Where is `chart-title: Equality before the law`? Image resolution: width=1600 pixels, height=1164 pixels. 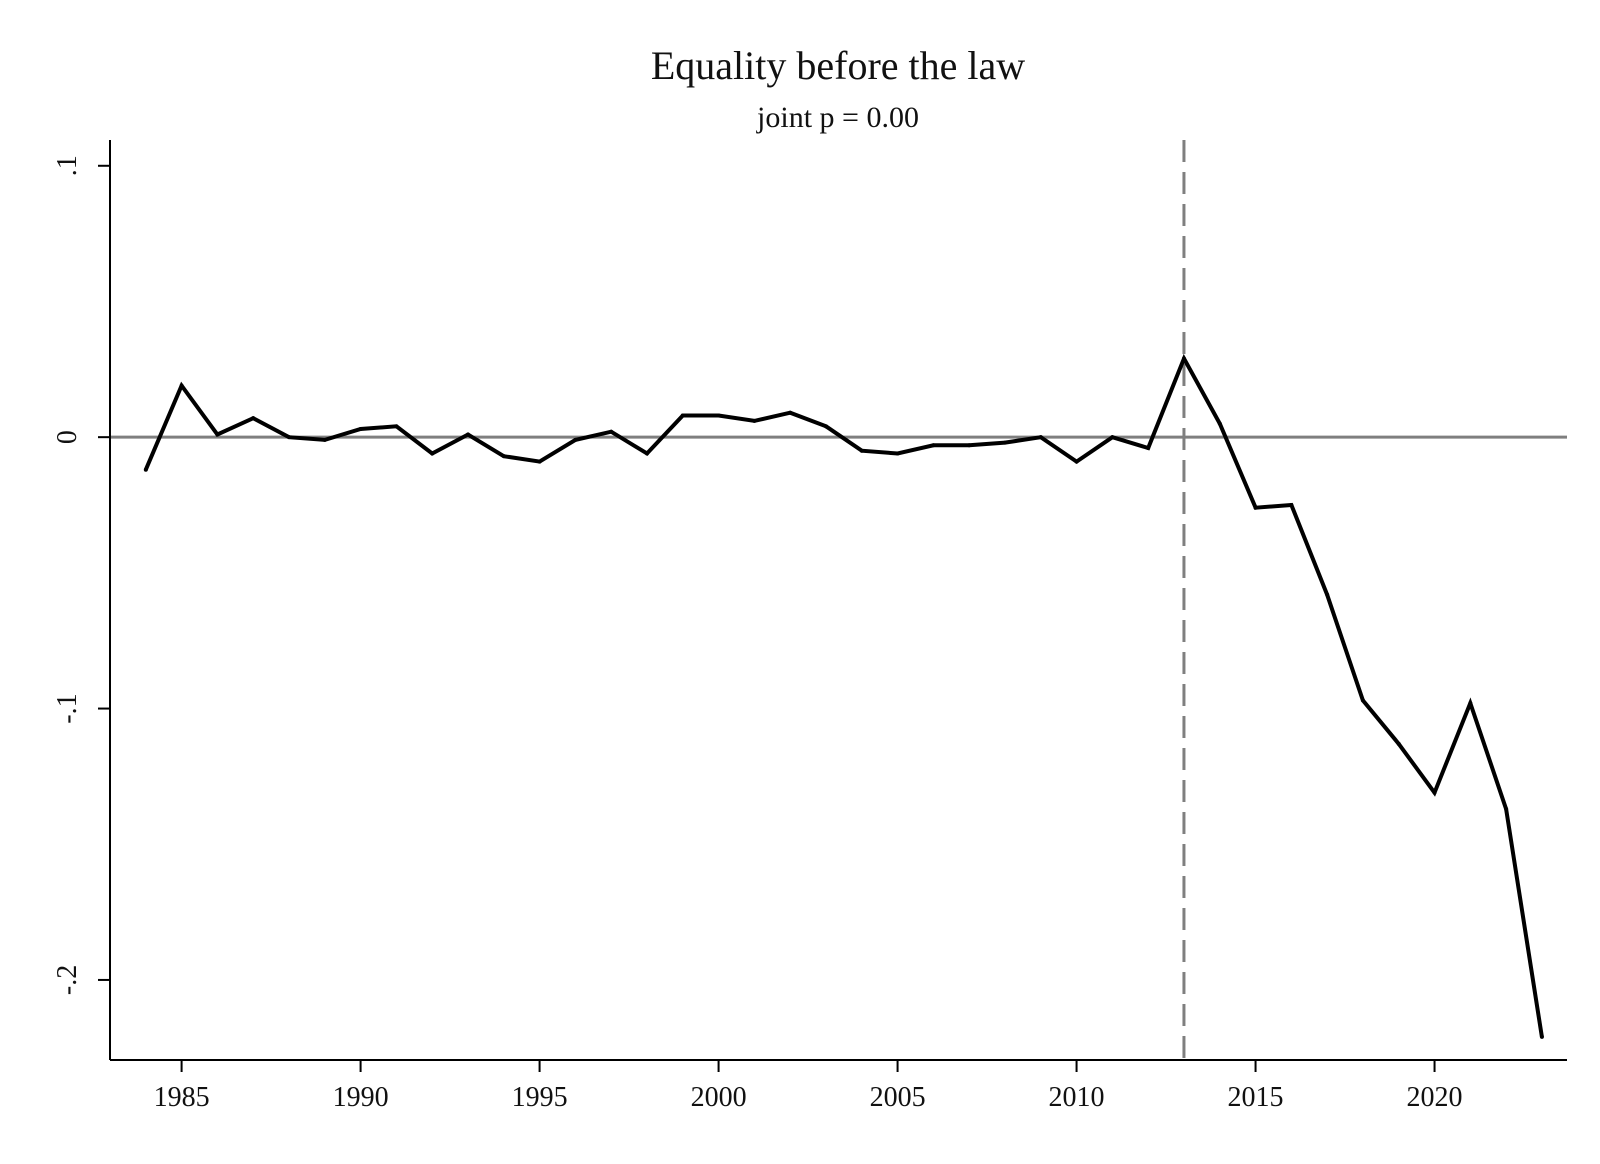
chart-title: Equality before the law is located at coordinates (838, 65).